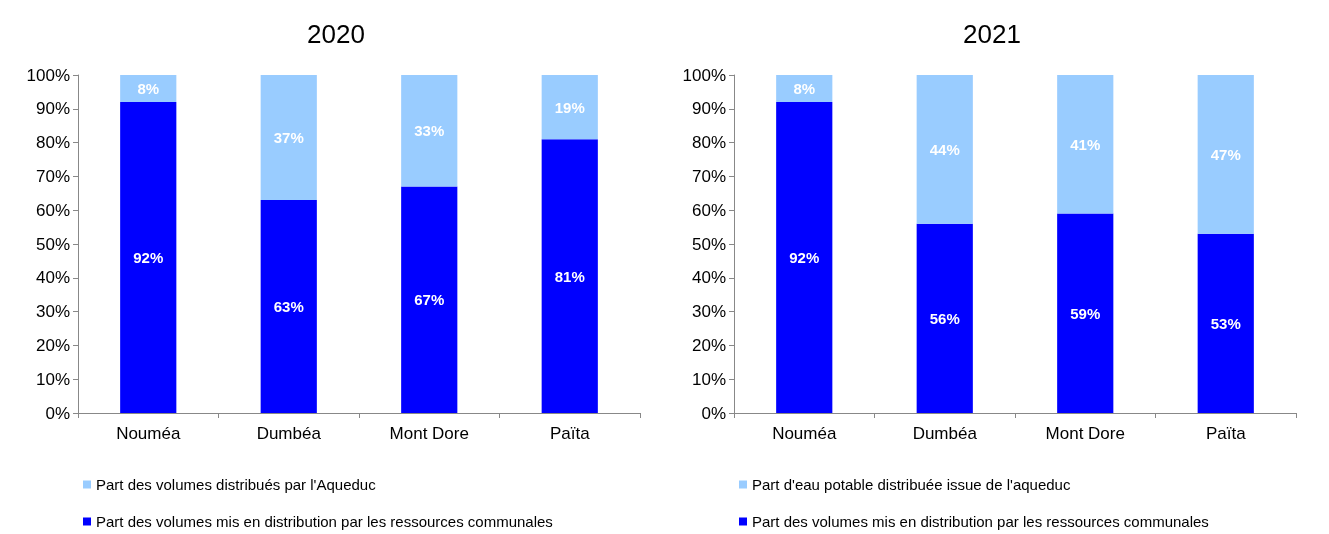 The width and height of the screenshot is (1329, 534). What do you see at coordinates (236, 484) in the screenshot?
I see `legend-label: Part des volumes distribués par l'Aqueduc` at bounding box center [236, 484].